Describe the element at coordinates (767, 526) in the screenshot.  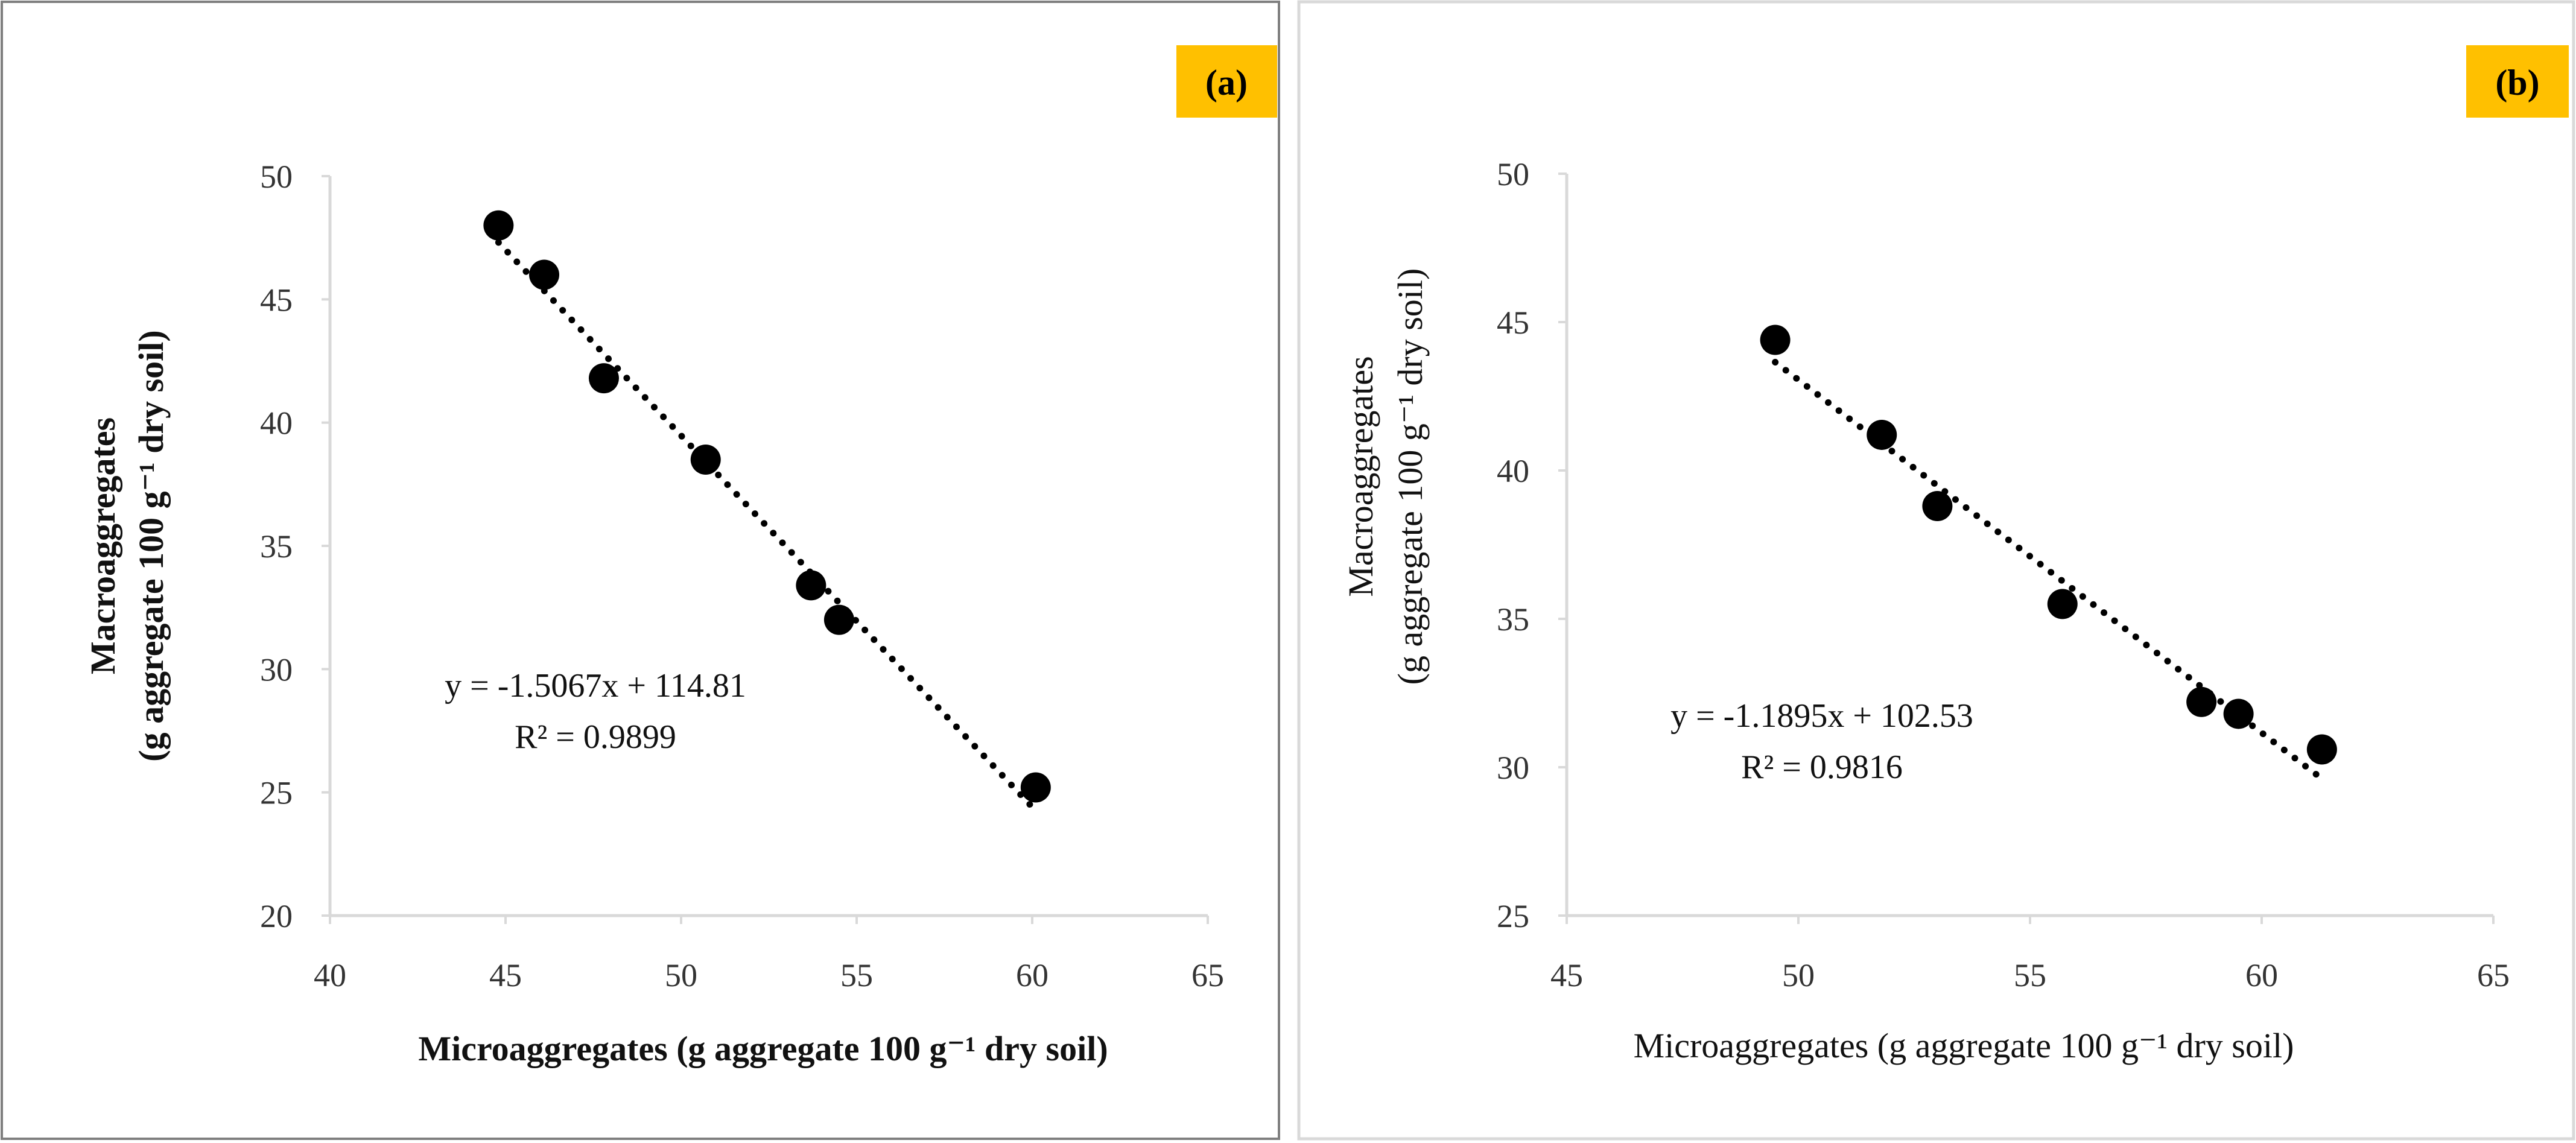
I see `trendline-a` at that location.